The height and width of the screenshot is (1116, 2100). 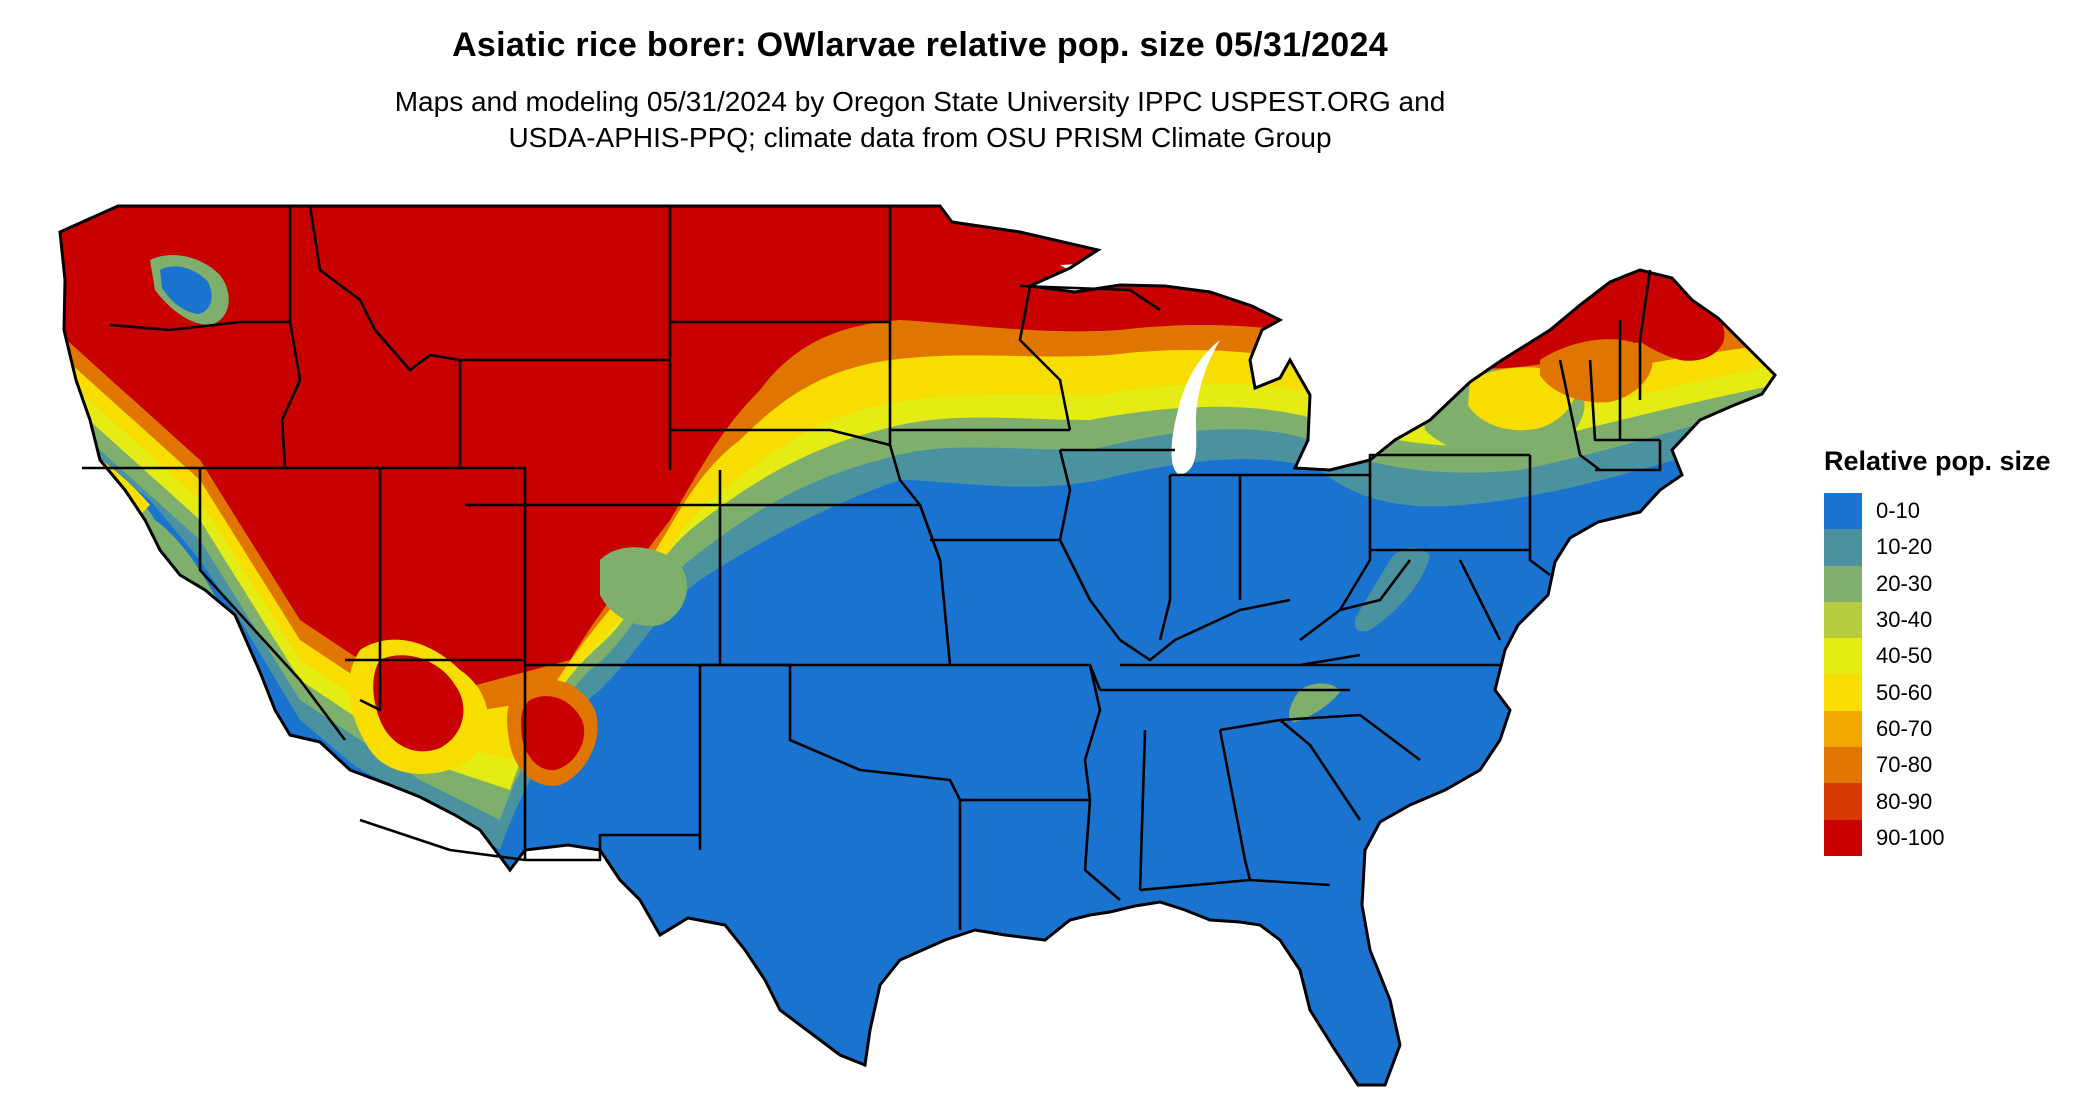 I want to click on legend-label: 80-90, so click(x=1904, y=801).